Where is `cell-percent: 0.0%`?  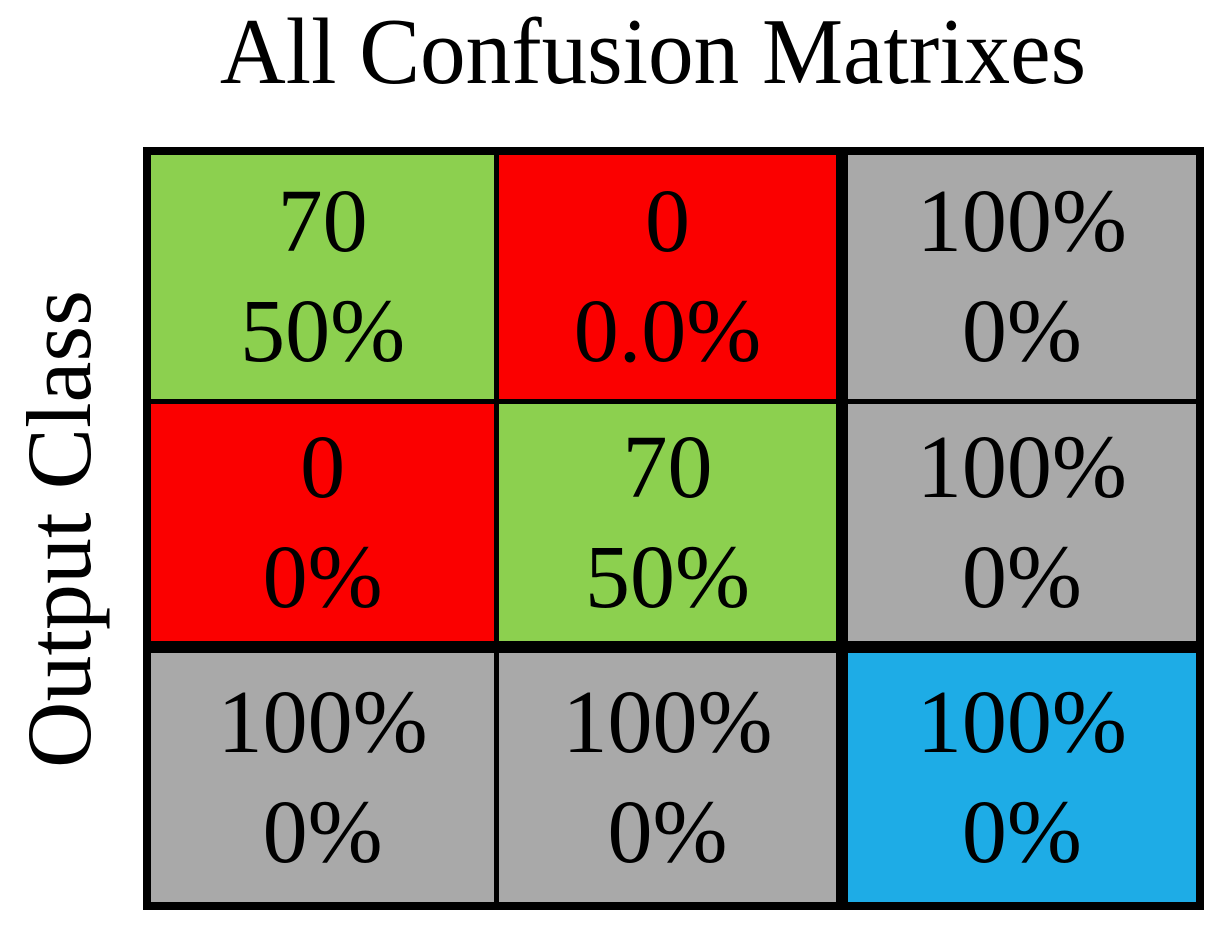
cell-percent: 0.0% is located at coordinates (667, 331).